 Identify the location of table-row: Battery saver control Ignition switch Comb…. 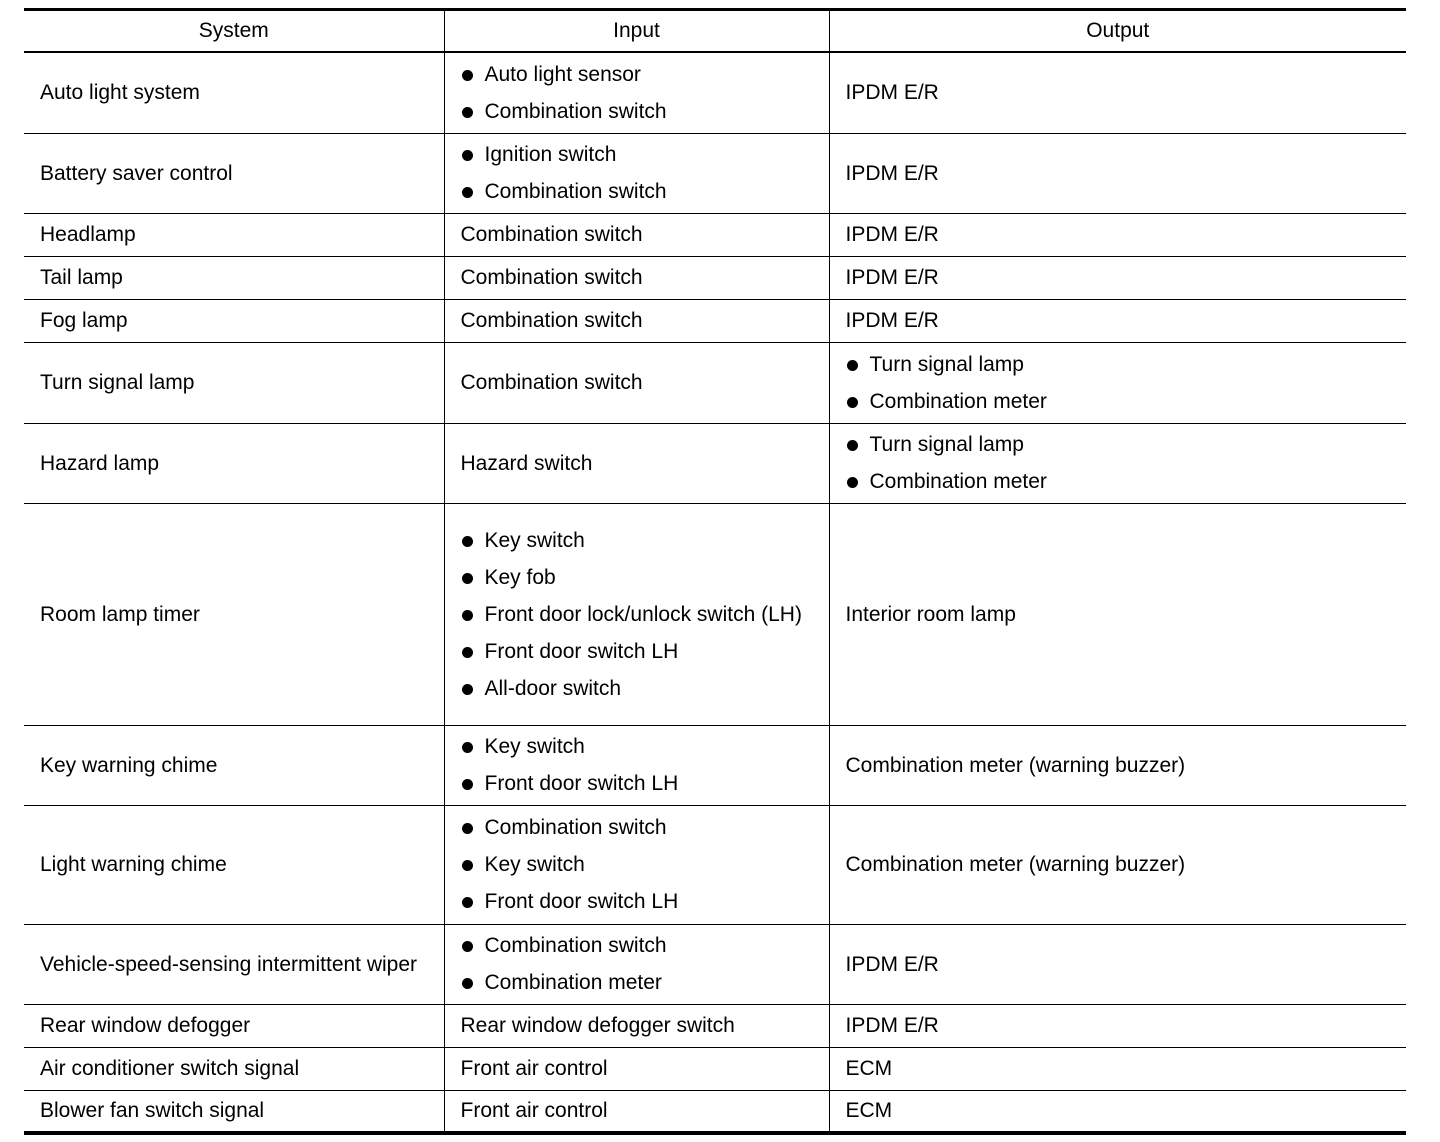
(715, 173).